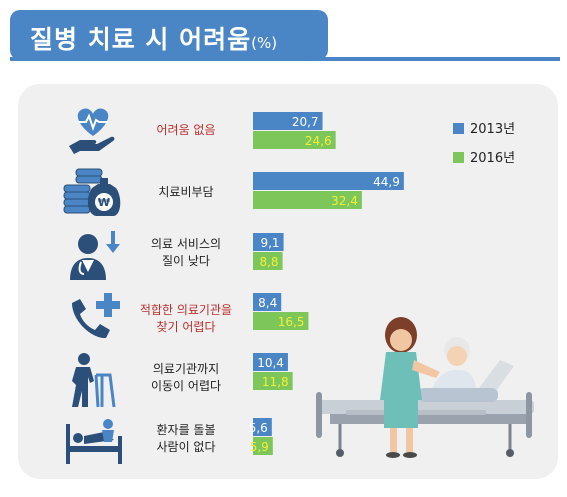 Image resolution: width=567 pixels, height=497 pixels. I want to click on legend-swatch-2013, so click(458, 128).